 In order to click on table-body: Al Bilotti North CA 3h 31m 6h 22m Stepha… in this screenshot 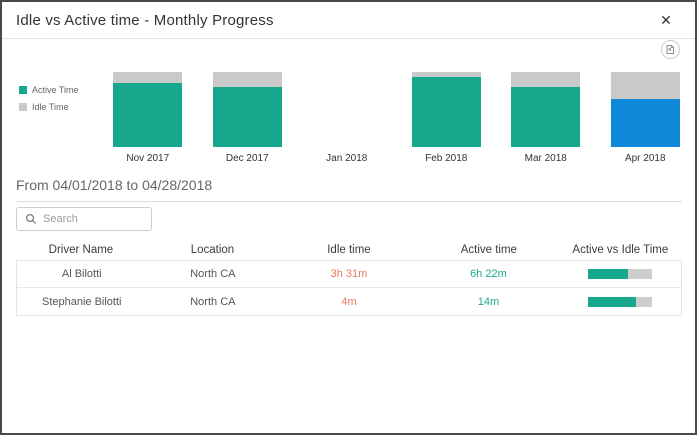, I will do `click(349, 288)`.